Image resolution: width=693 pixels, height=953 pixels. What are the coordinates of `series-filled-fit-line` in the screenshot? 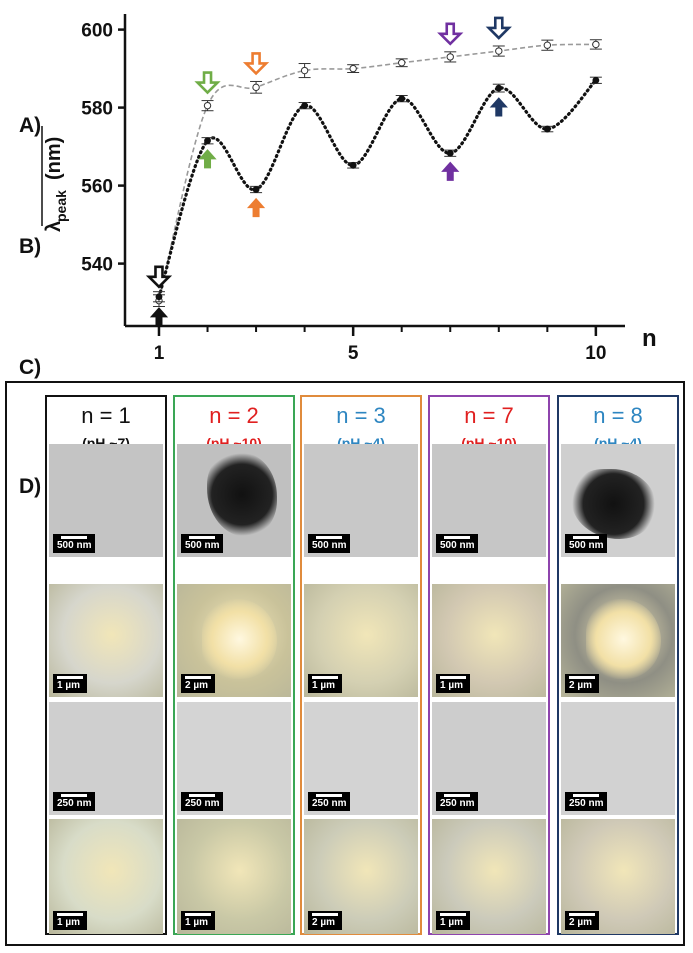 It's located at (377, 188).